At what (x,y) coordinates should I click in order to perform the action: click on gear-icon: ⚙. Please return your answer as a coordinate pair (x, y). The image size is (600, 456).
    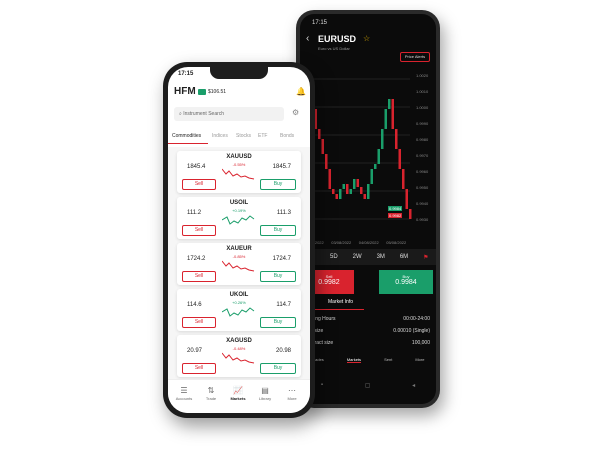
    Looking at the image, I should click on (296, 112).